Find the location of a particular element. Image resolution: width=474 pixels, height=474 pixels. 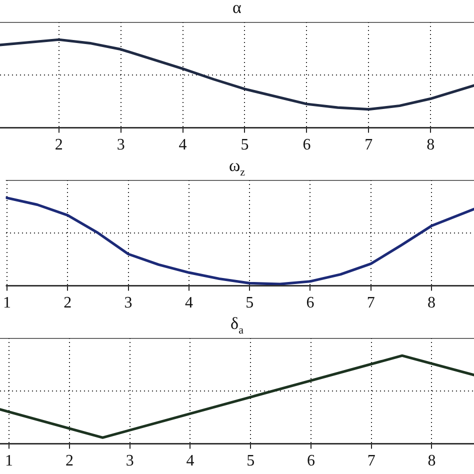

chart-title: ω$_{z}$ is located at coordinates (237, 168).